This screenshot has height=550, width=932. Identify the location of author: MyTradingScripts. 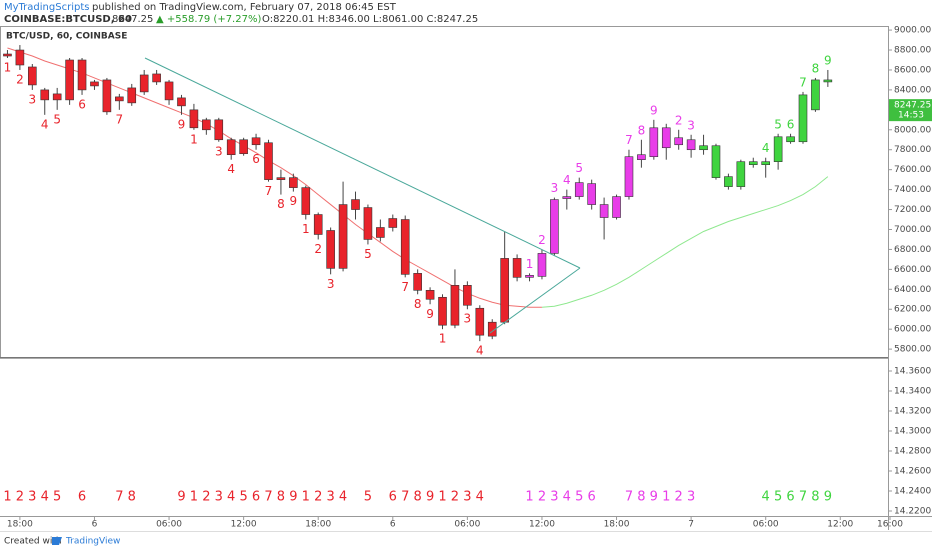
(46, 7).